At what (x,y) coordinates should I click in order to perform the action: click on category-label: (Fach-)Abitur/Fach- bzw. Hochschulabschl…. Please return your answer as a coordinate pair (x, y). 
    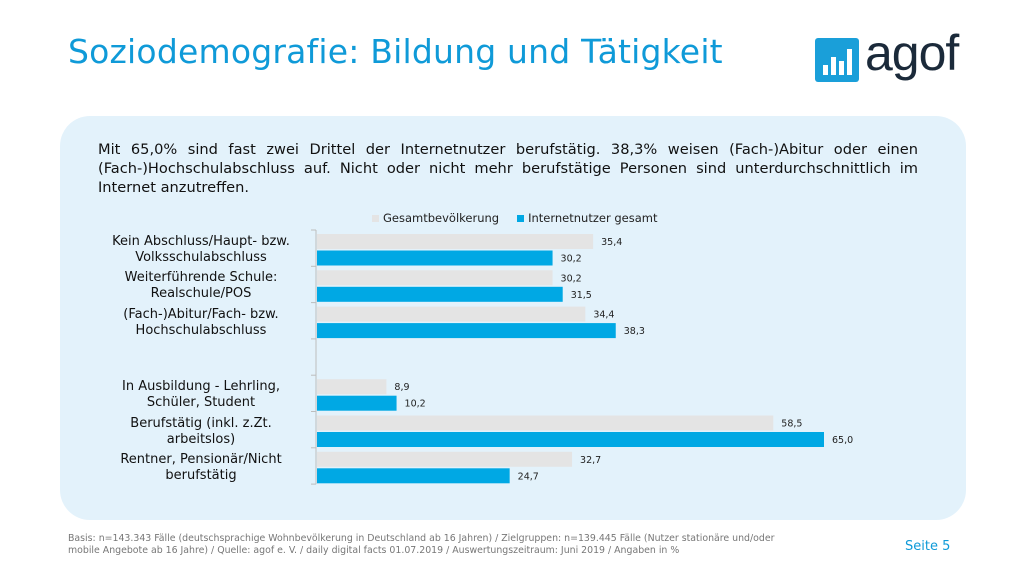
    Looking at the image, I should click on (201, 322).